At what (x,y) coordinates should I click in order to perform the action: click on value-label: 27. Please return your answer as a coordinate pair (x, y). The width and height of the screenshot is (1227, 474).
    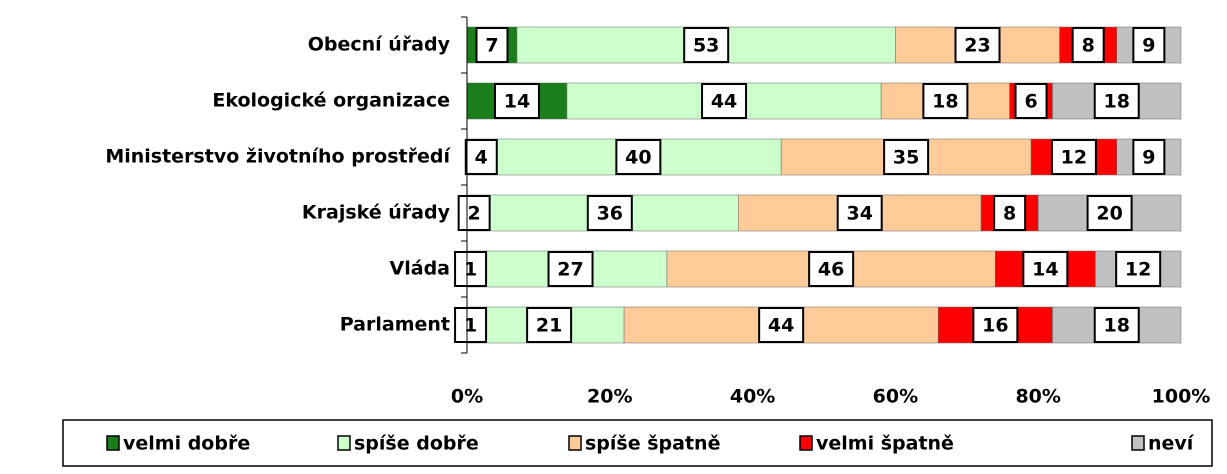
    Looking at the image, I should click on (570, 270).